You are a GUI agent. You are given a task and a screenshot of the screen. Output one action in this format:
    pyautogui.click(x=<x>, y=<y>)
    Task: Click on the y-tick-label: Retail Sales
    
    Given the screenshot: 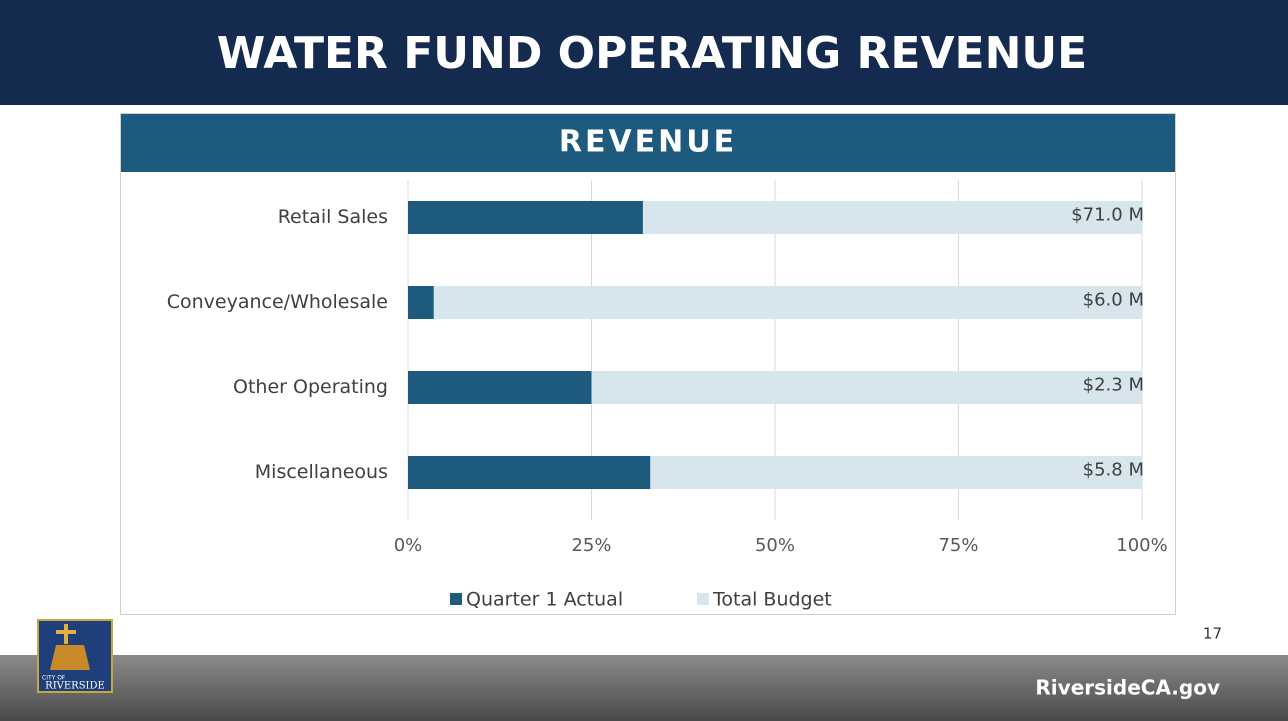 What is the action you would take?
    pyautogui.click(x=333, y=217)
    